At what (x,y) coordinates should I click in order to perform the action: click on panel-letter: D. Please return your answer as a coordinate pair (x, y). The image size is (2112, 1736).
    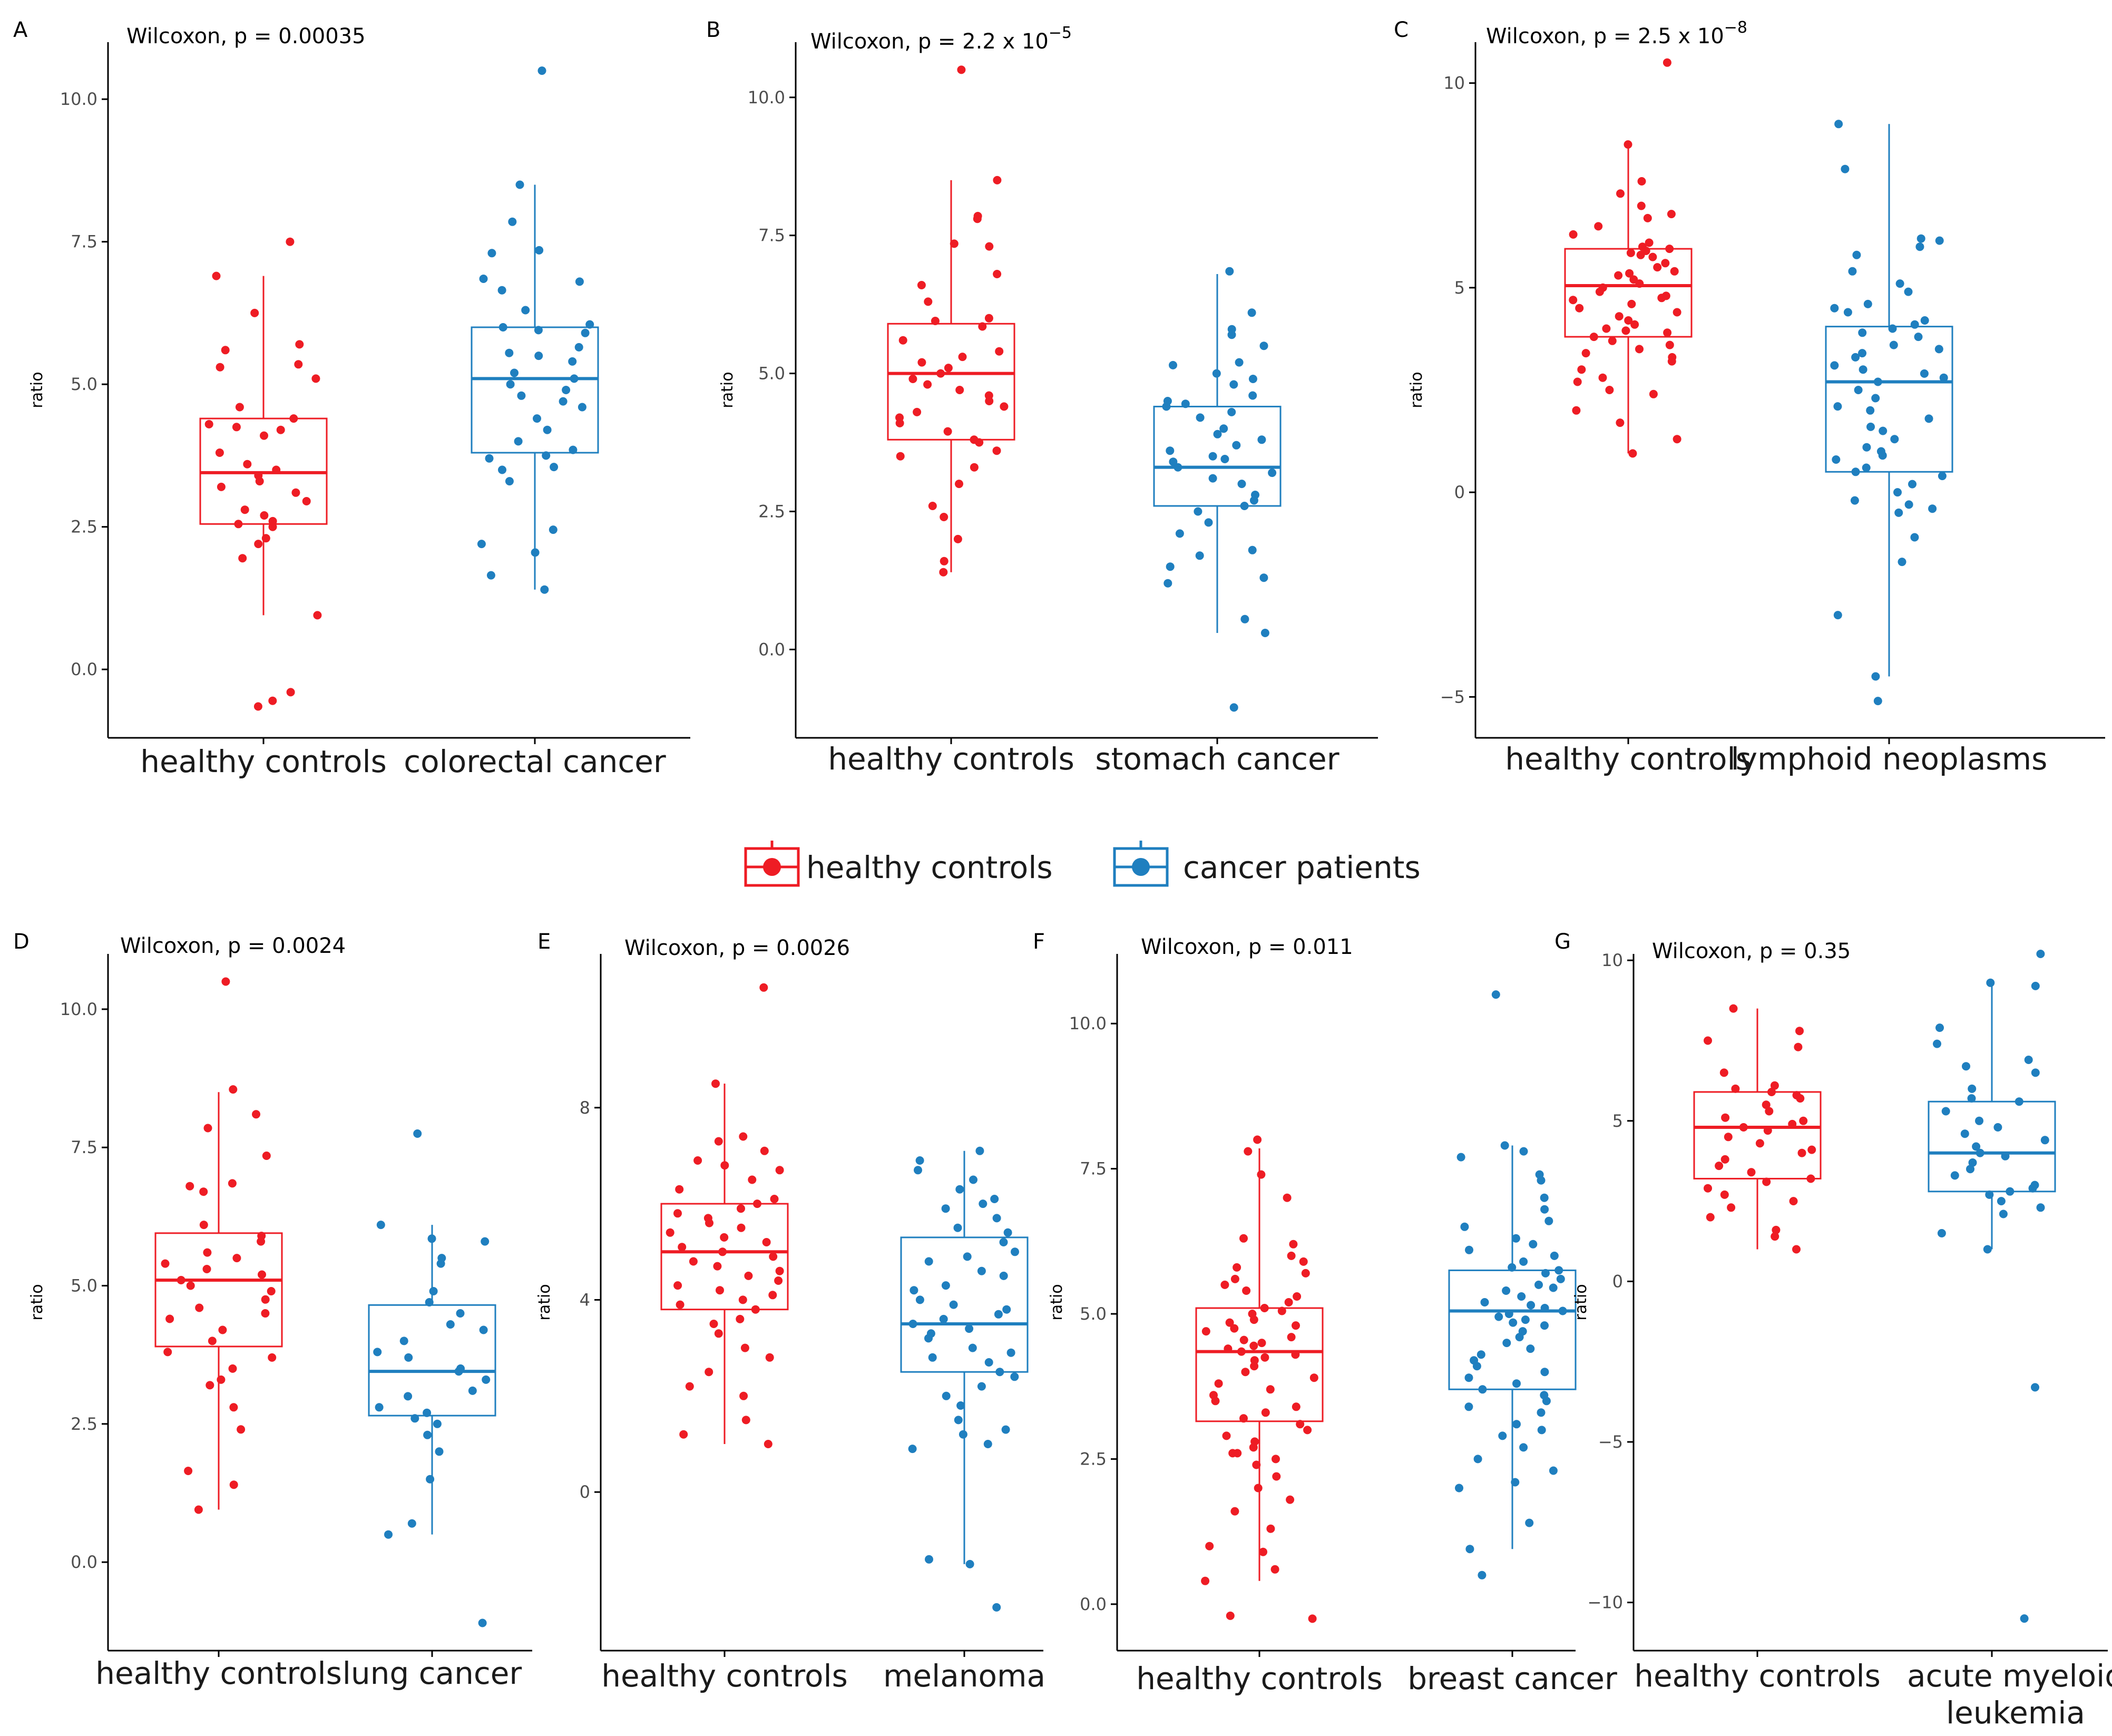
    Looking at the image, I should click on (21, 942).